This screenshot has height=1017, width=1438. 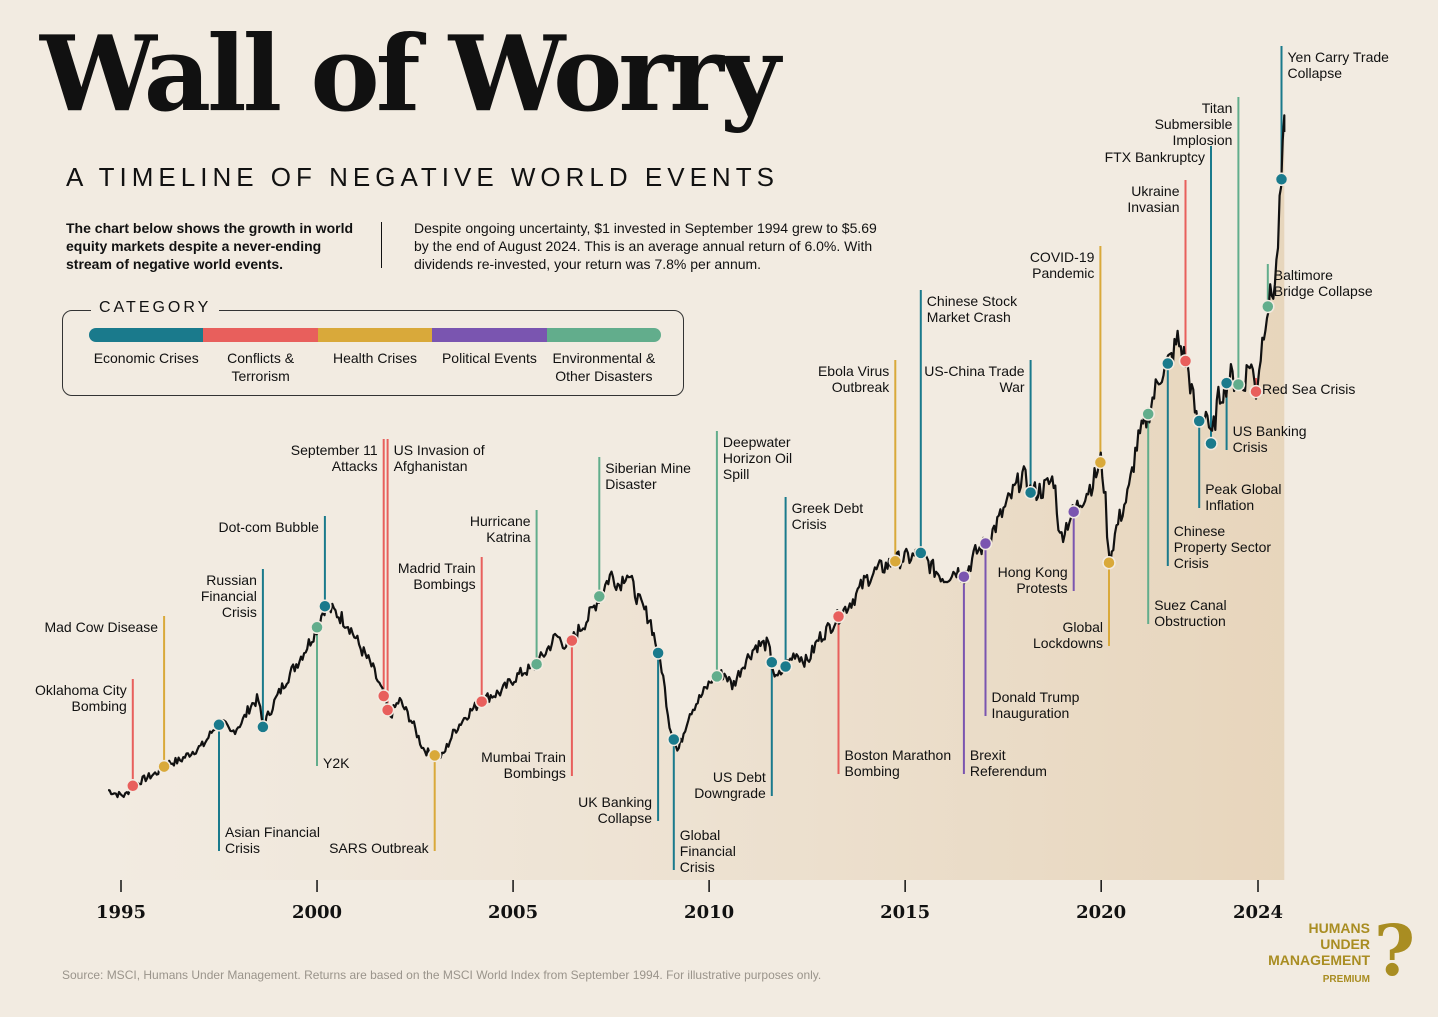 I want to click on event-label-global-financial-crisis: Global Financial Crisis, so click(x=708, y=851).